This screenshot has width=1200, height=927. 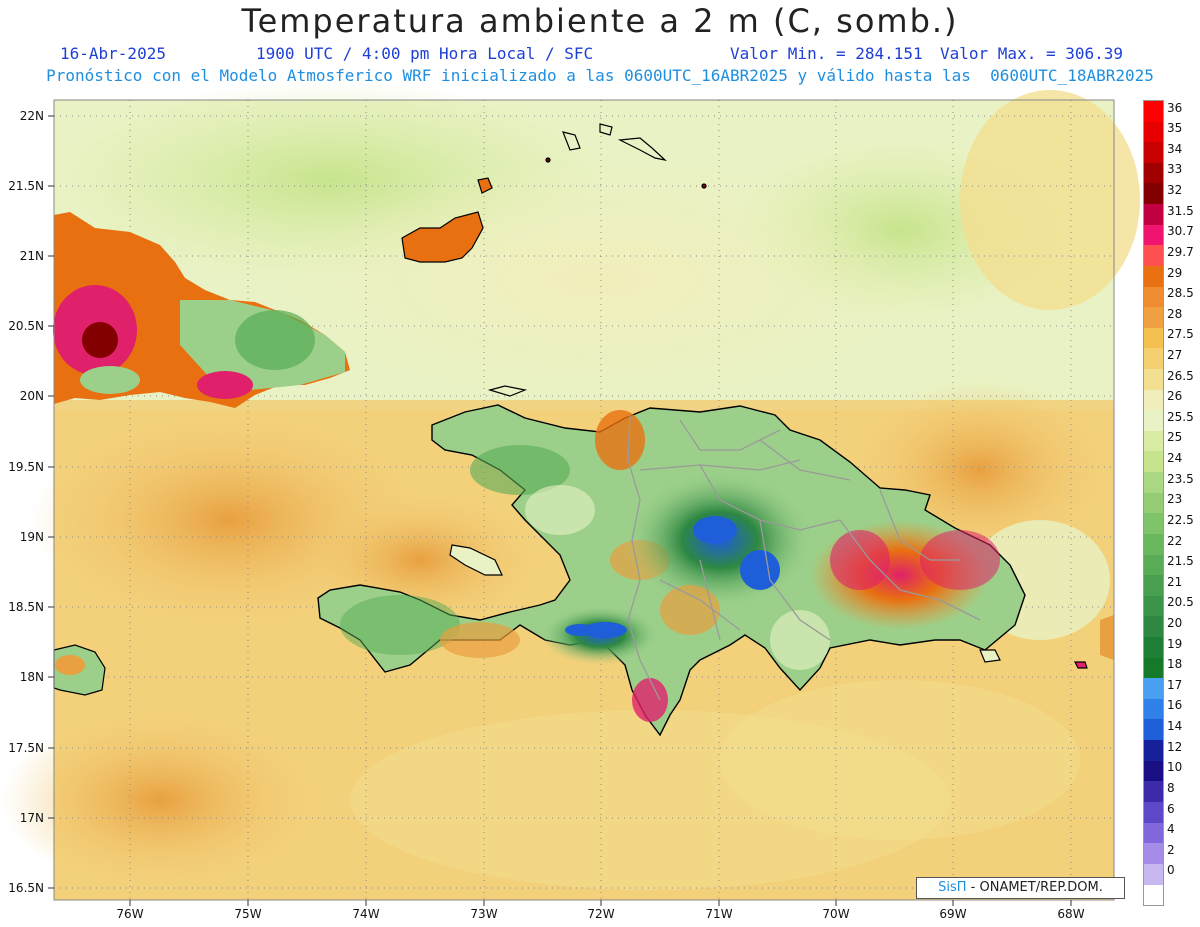 What do you see at coordinates (1032, 53) in the screenshot?
I see `value-max: Valor Max. = 306.39` at bounding box center [1032, 53].